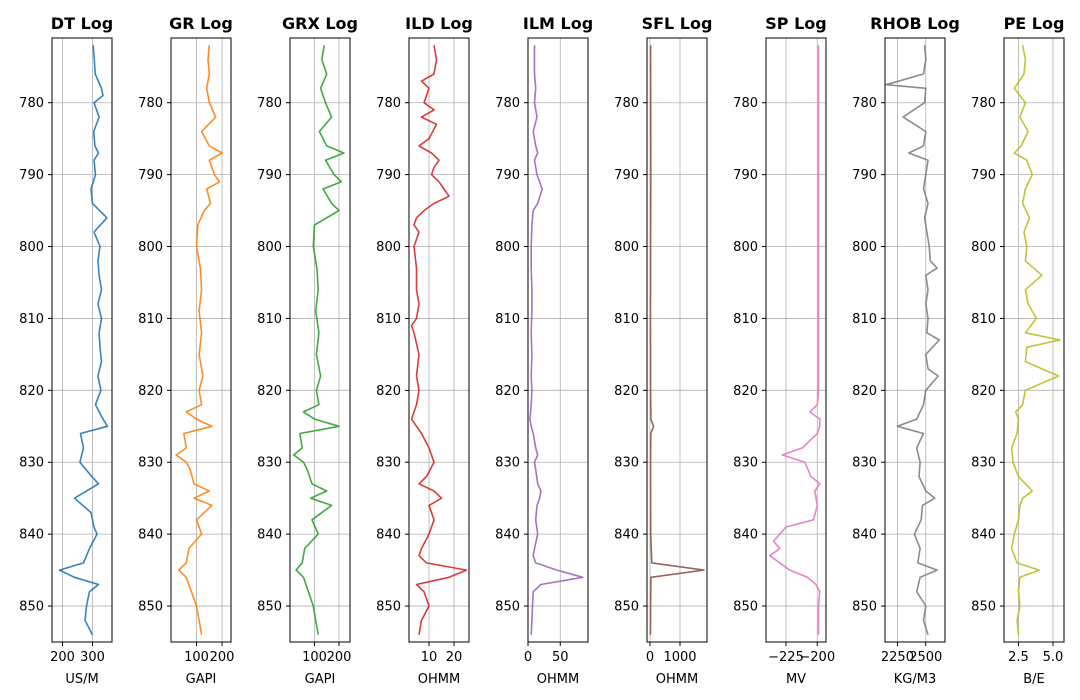  Describe the element at coordinates (81, 679) in the screenshot. I see `dt-log-unit-label: US/M` at that location.